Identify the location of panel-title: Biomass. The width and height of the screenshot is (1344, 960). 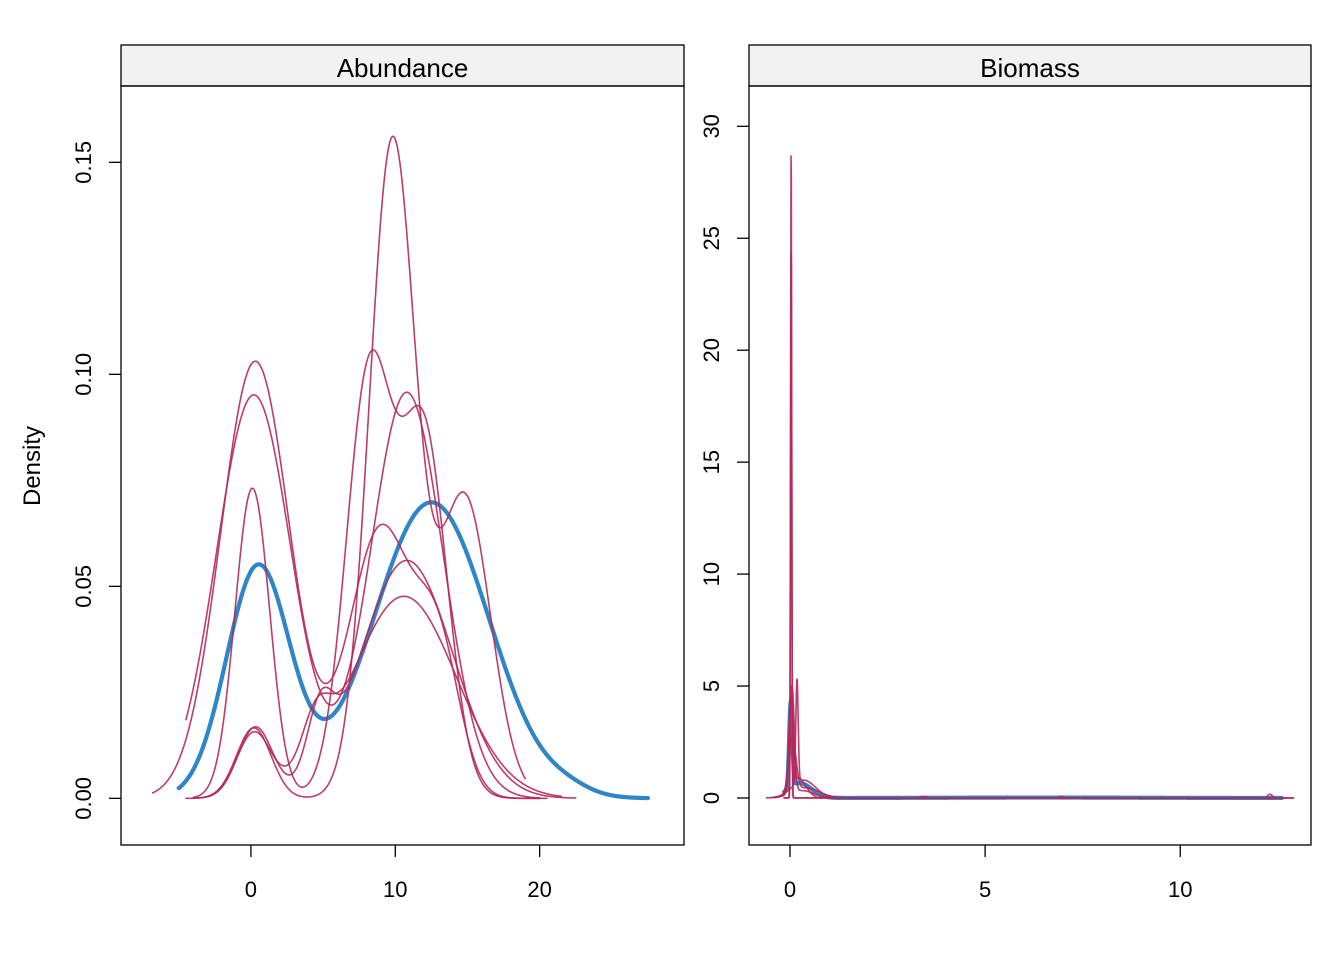
(1030, 68).